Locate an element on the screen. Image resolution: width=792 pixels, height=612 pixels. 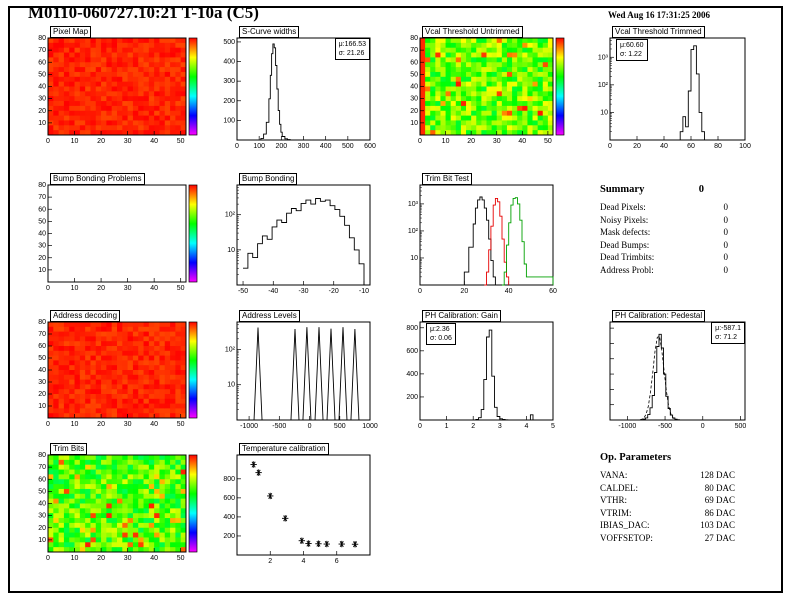
plot-title-trim-bits: Trim Bits is located at coordinates (69, 449).